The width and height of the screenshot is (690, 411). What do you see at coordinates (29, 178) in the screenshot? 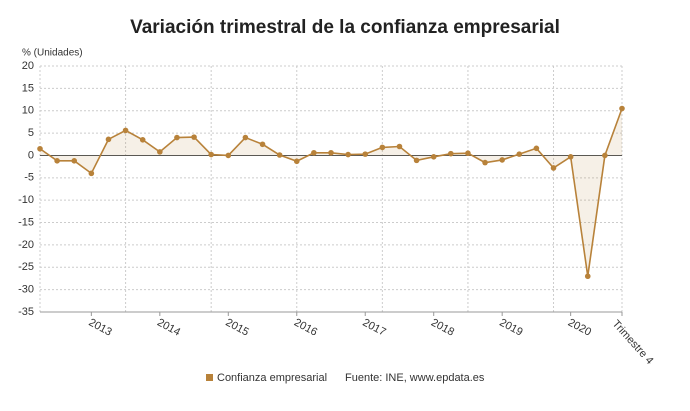
I see `y-tick-label: -5` at bounding box center [29, 178].